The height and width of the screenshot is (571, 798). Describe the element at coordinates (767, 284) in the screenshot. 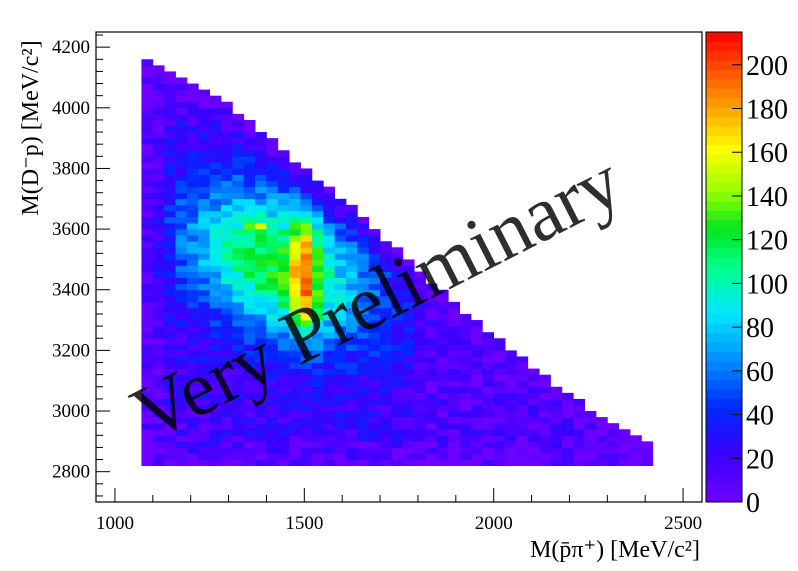

I see `colorbar-tick-label: 100` at that location.